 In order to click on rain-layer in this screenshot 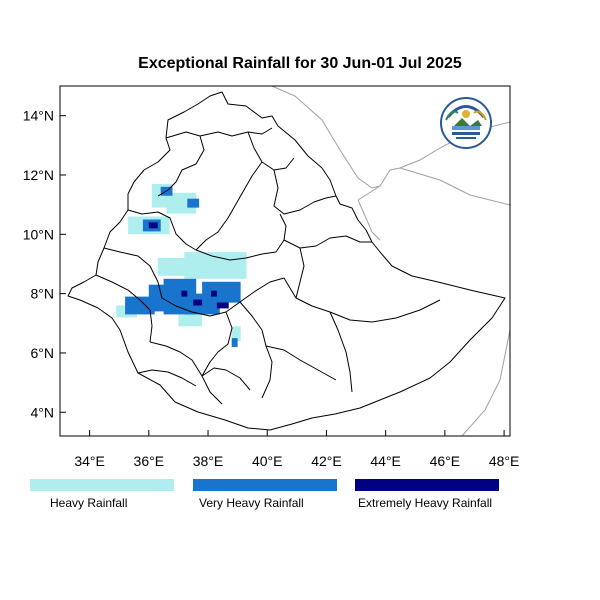, I will do `click(181, 265)`.